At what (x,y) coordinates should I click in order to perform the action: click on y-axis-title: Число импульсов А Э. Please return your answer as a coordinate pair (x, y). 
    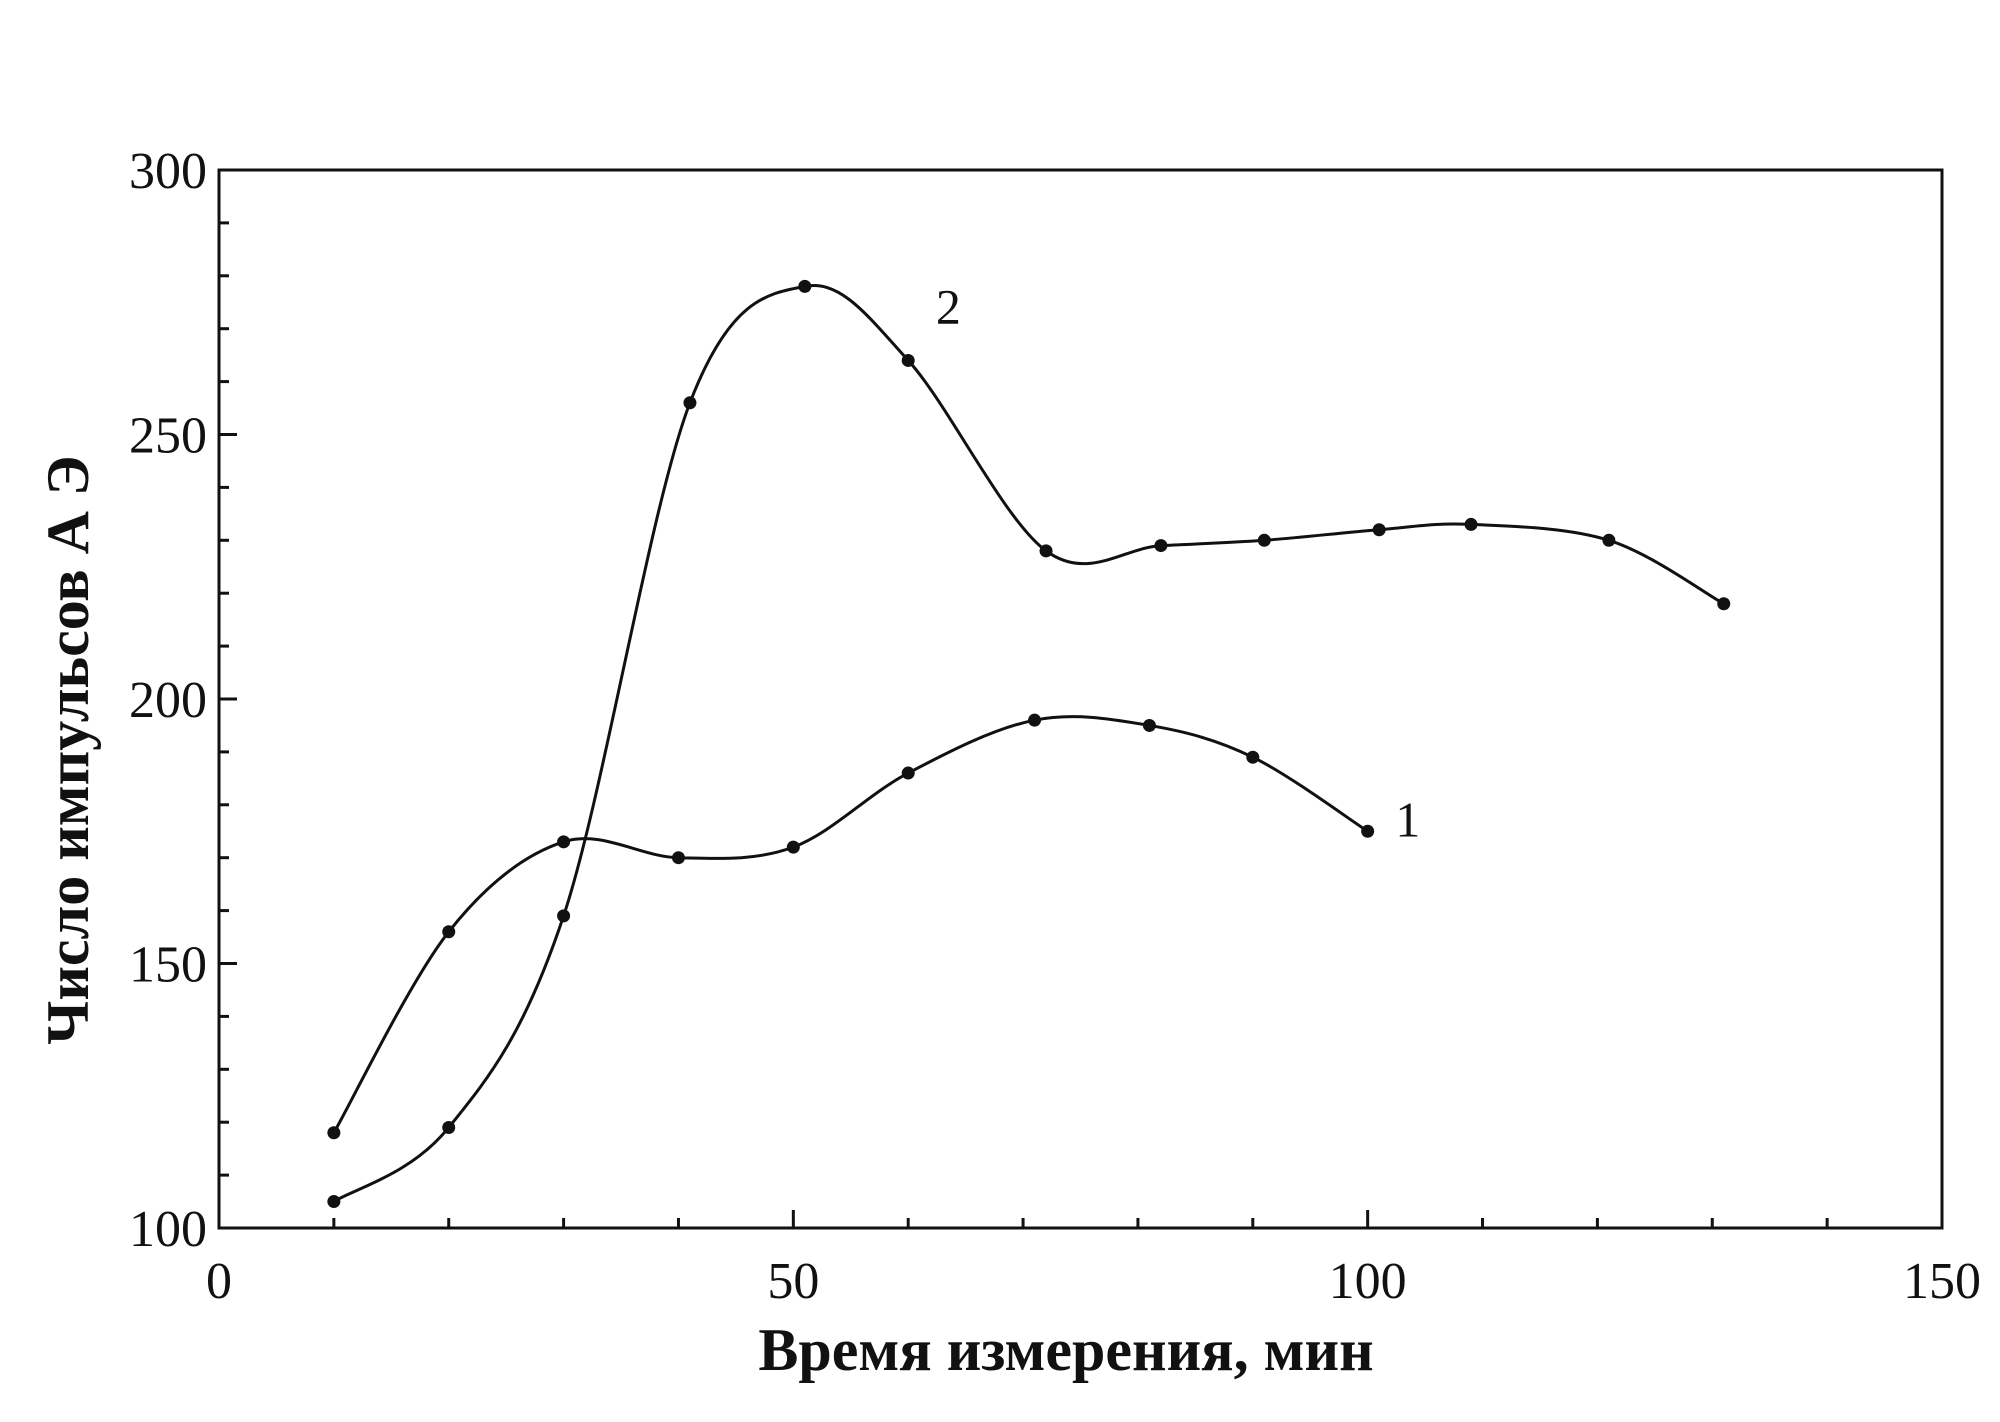
    Looking at the image, I should click on (68, 749).